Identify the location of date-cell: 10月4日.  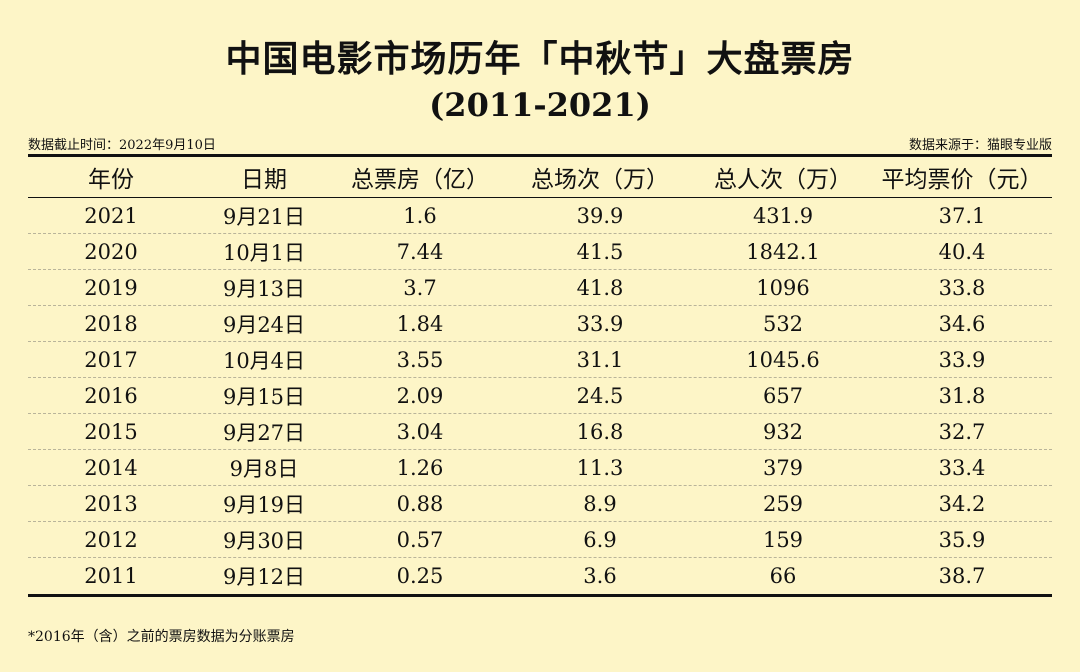
(264, 360).